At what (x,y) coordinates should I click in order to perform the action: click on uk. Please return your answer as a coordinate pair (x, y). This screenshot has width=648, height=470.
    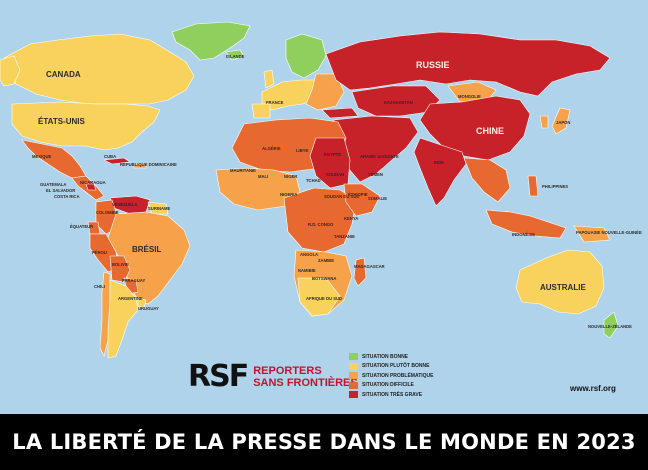
    Looking at the image, I should click on (269, 79).